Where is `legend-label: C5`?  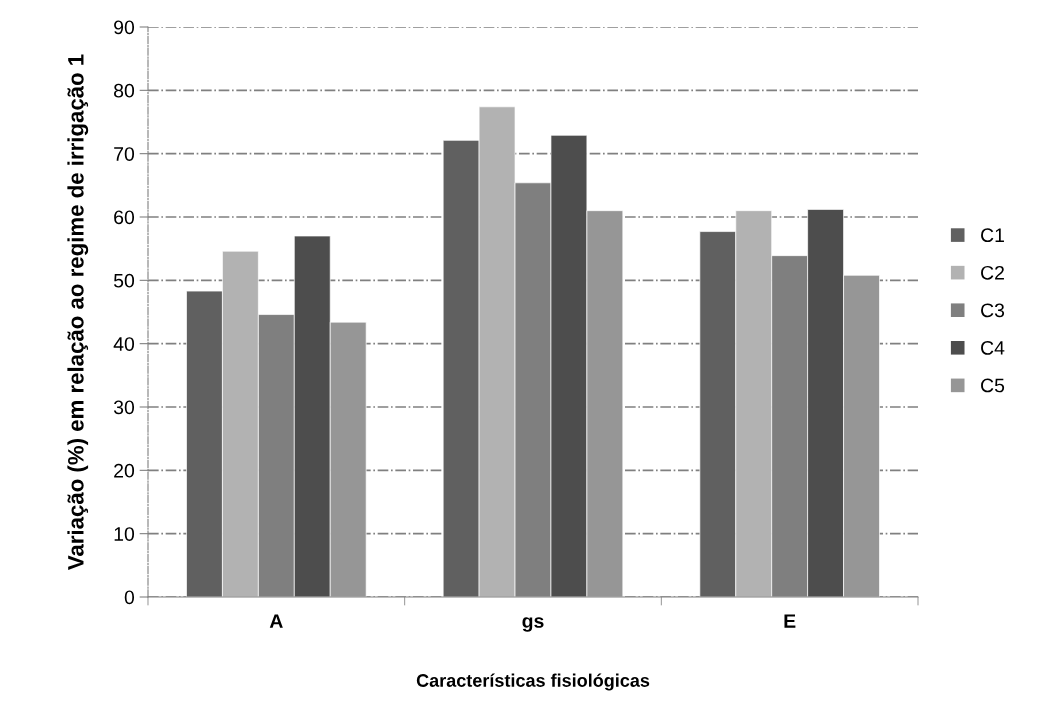
legend-label: C5 is located at coordinates (993, 385).